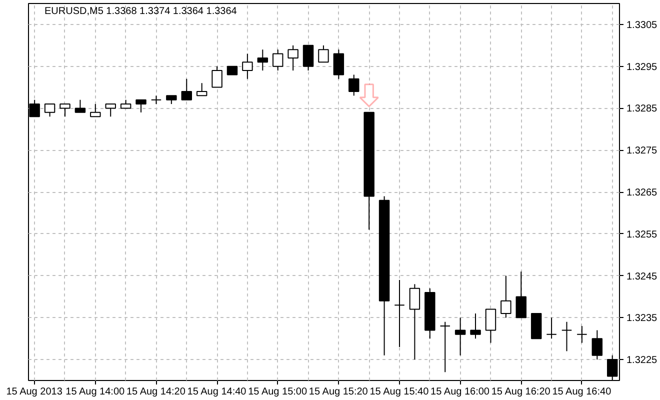 The height and width of the screenshot is (400, 660). I want to click on y-tick-label: 1.3305, so click(642, 25).